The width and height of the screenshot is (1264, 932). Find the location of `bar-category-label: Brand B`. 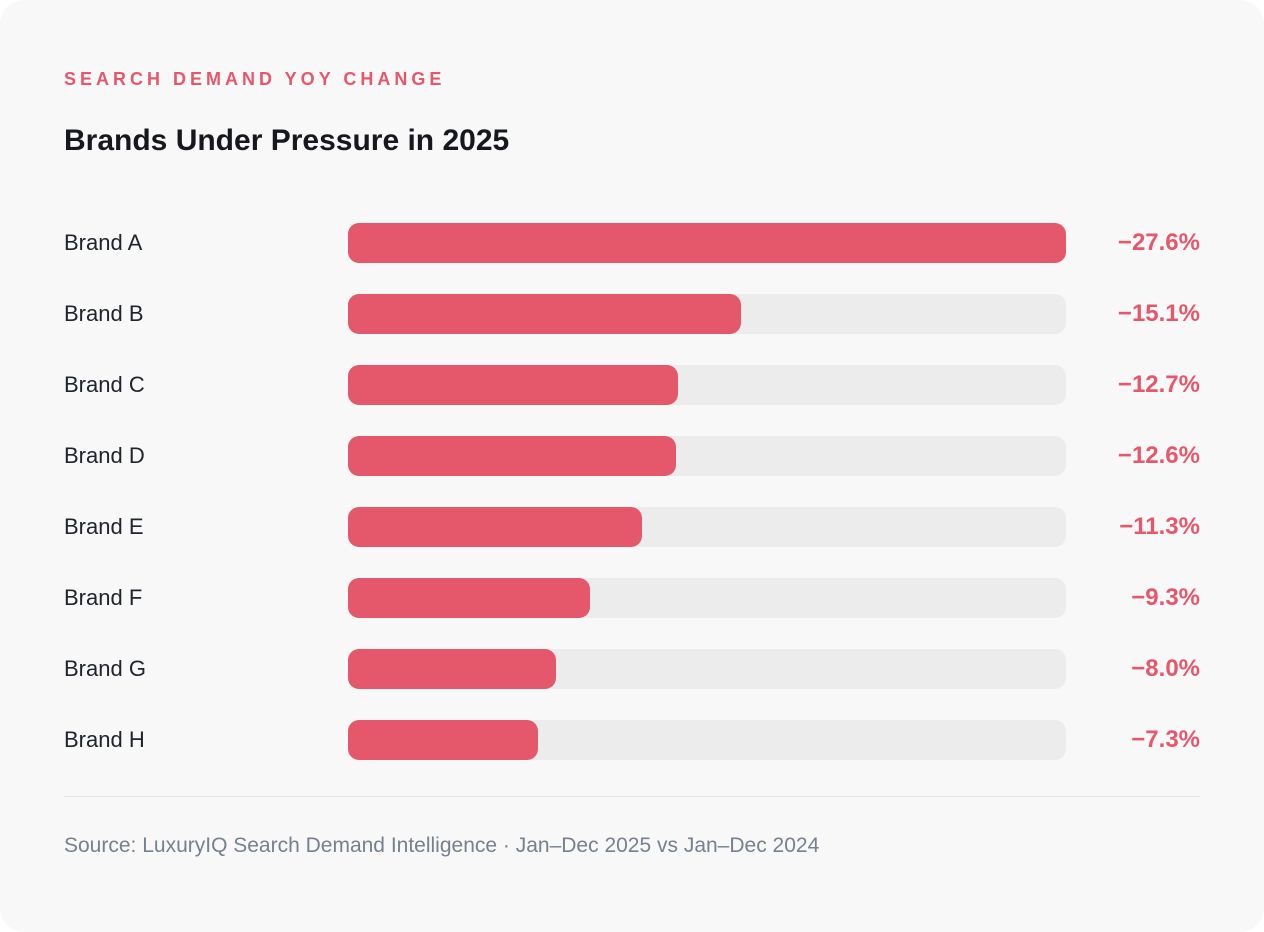

bar-category-label: Brand B is located at coordinates (104, 313).